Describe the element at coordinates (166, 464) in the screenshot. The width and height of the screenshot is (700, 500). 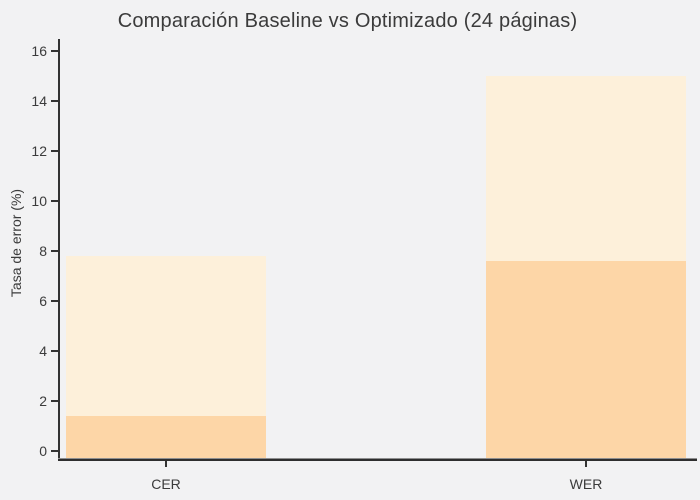
I see `x-tick-mark-cer` at that location.